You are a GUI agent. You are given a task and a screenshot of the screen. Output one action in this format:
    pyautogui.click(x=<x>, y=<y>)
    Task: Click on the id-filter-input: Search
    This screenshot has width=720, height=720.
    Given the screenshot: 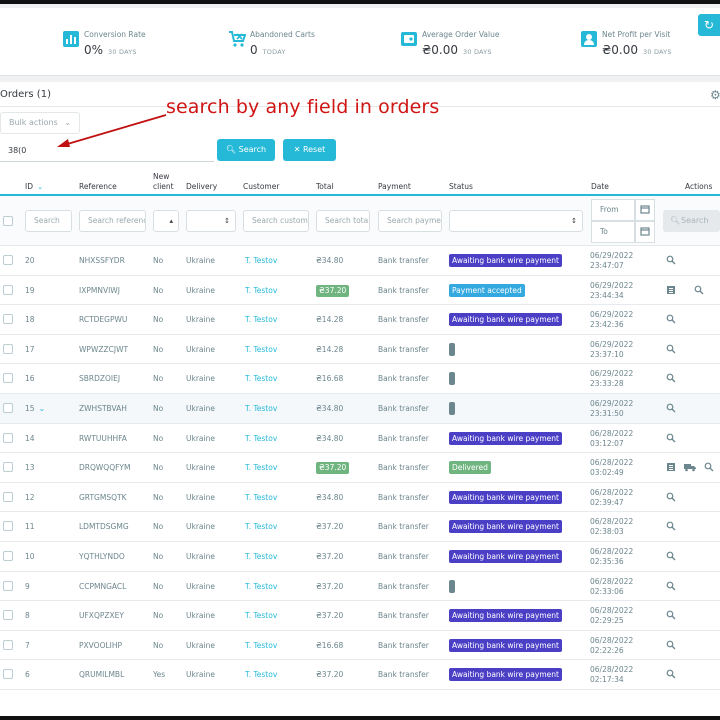 What is the action you would take?
    pyautogui.click(x=48, y=221)
    